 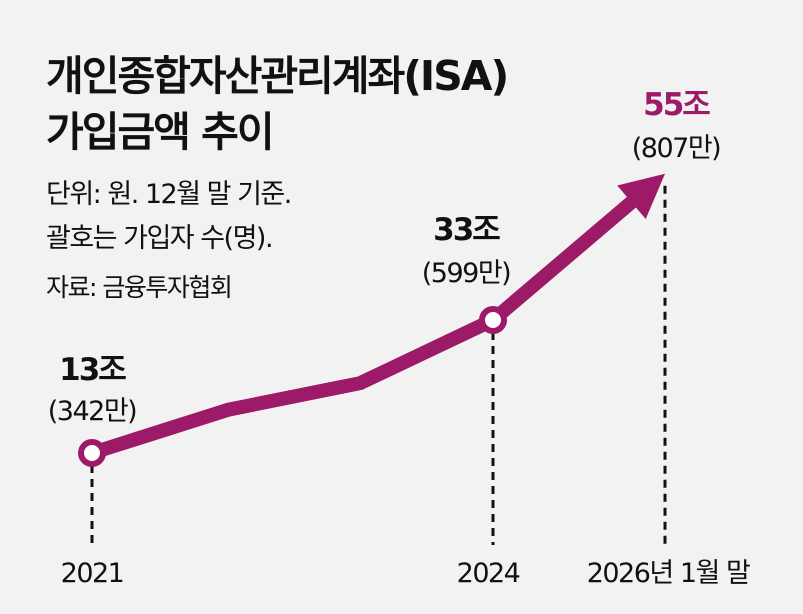 What do you see at coordinates (466, 273) in the screenshot?
I see `subscribers-label: (599만)` at bounding box center [466, 273].